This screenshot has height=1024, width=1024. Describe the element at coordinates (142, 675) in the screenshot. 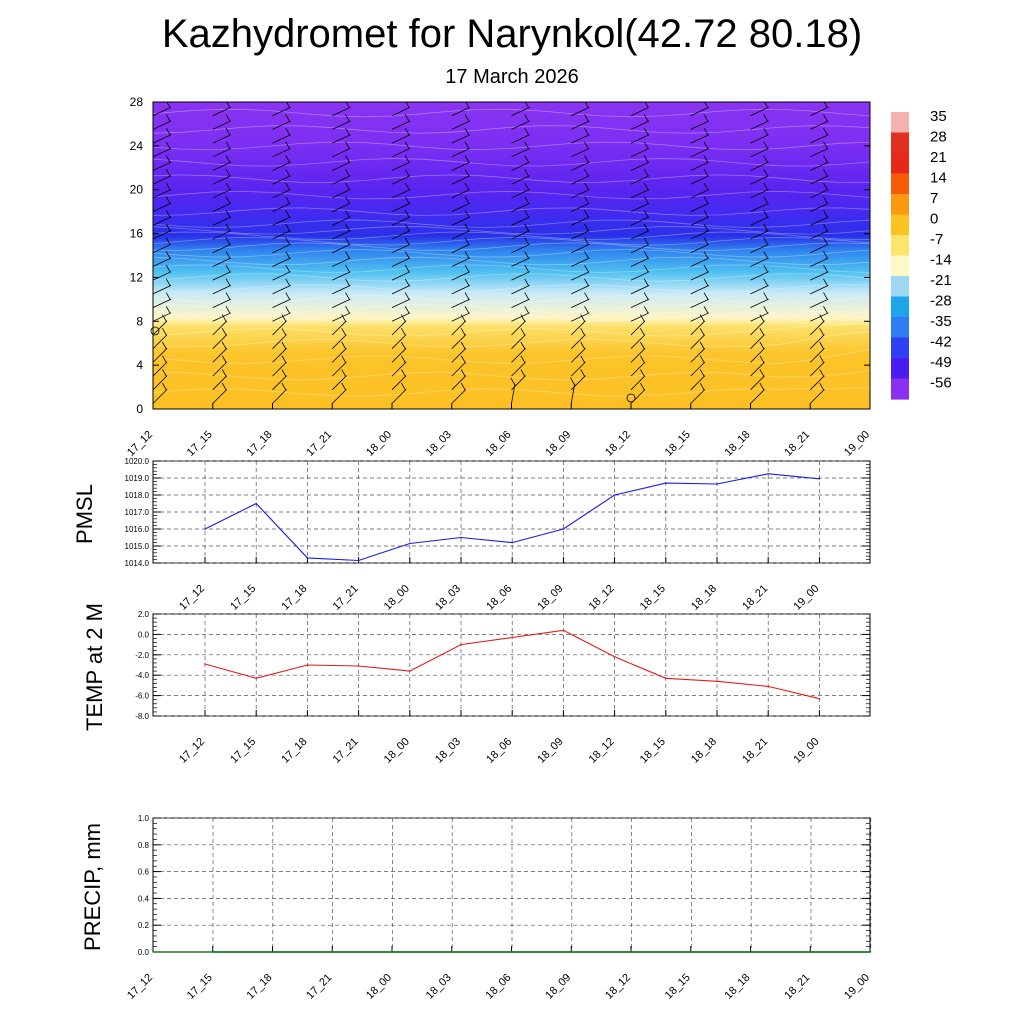

I see `y-tick-label: -4.0` at that location.